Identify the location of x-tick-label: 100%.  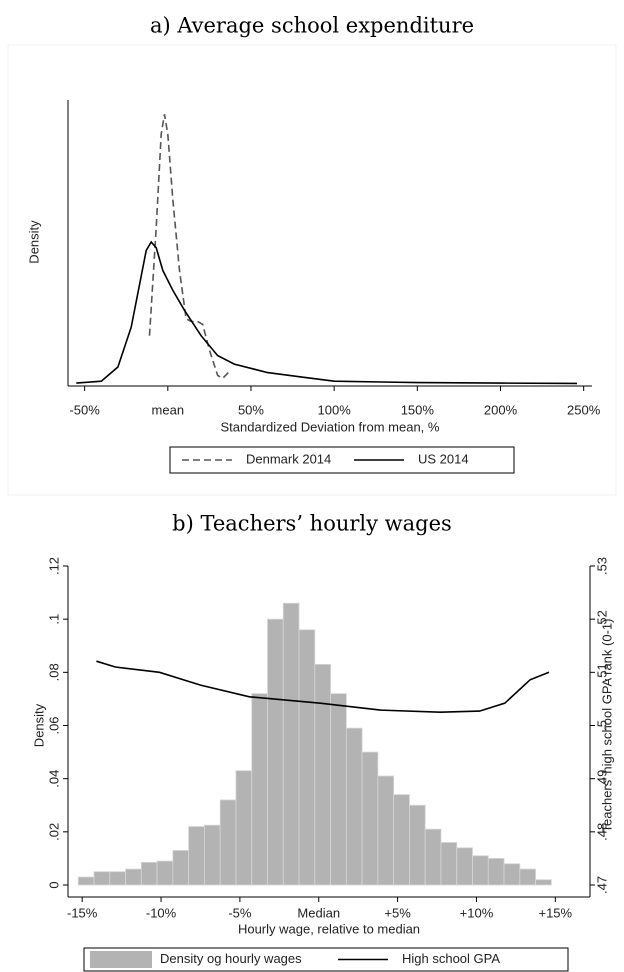
(335, 409).